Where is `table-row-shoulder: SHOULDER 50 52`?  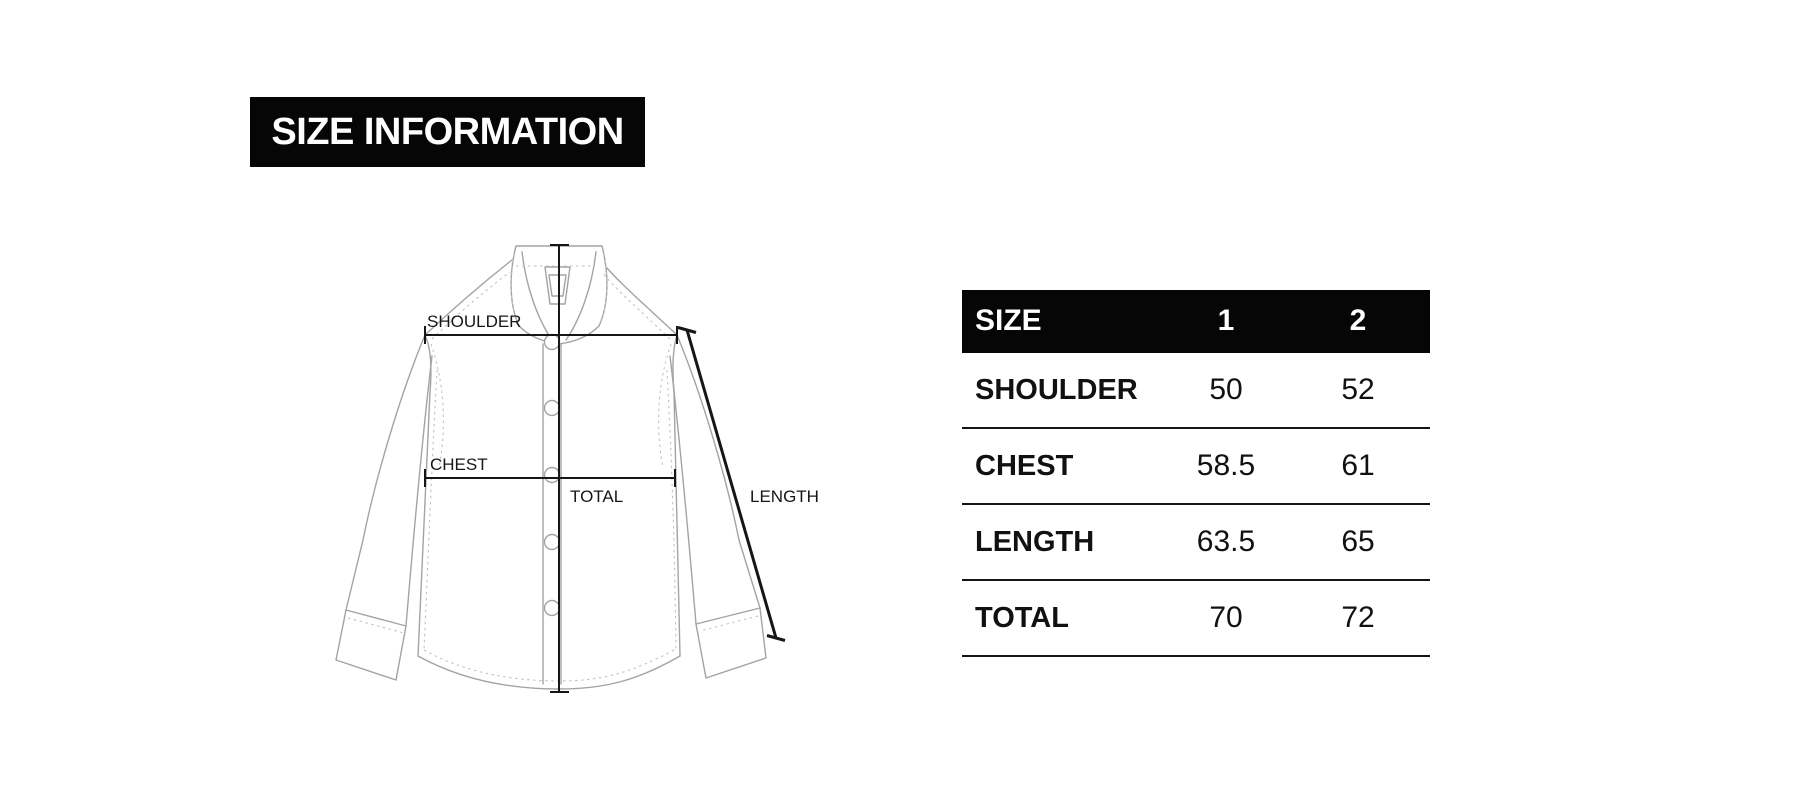 table-row-shoulder: SHOULDER 50 52 is located at coordinates (1196, 391).